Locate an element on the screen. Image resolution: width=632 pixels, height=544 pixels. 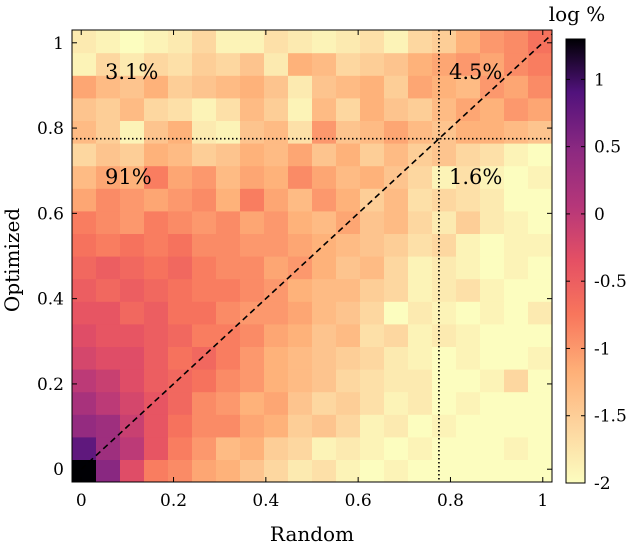
x-axis-label: Random is located at coordinates (312, 533).